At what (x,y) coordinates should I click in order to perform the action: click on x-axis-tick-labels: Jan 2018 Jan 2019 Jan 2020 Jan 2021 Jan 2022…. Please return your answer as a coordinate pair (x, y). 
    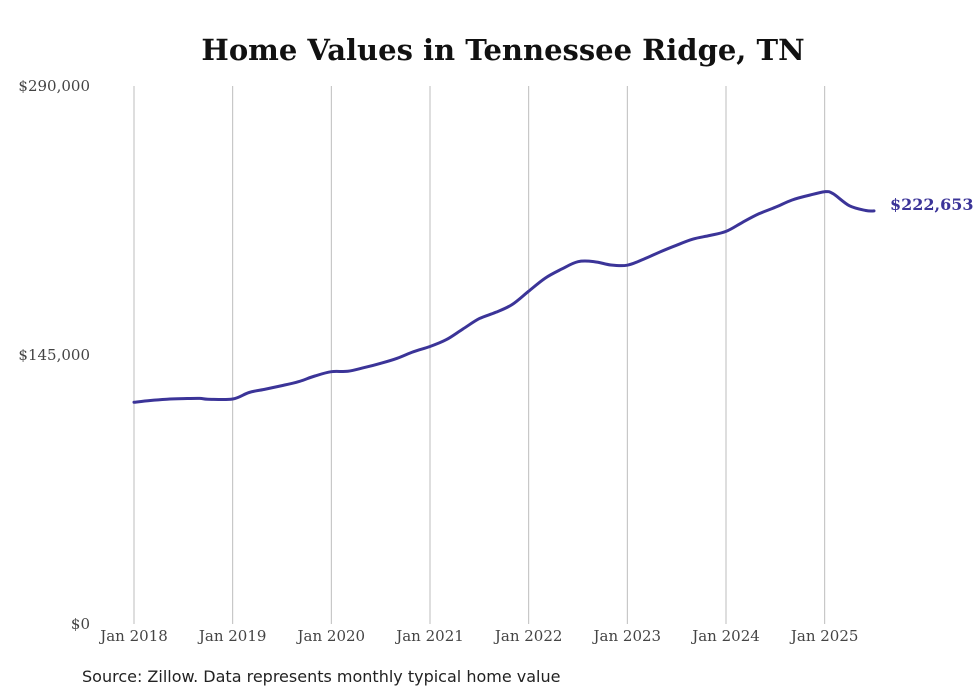
    Looking at the image, I should click on (478, 636).